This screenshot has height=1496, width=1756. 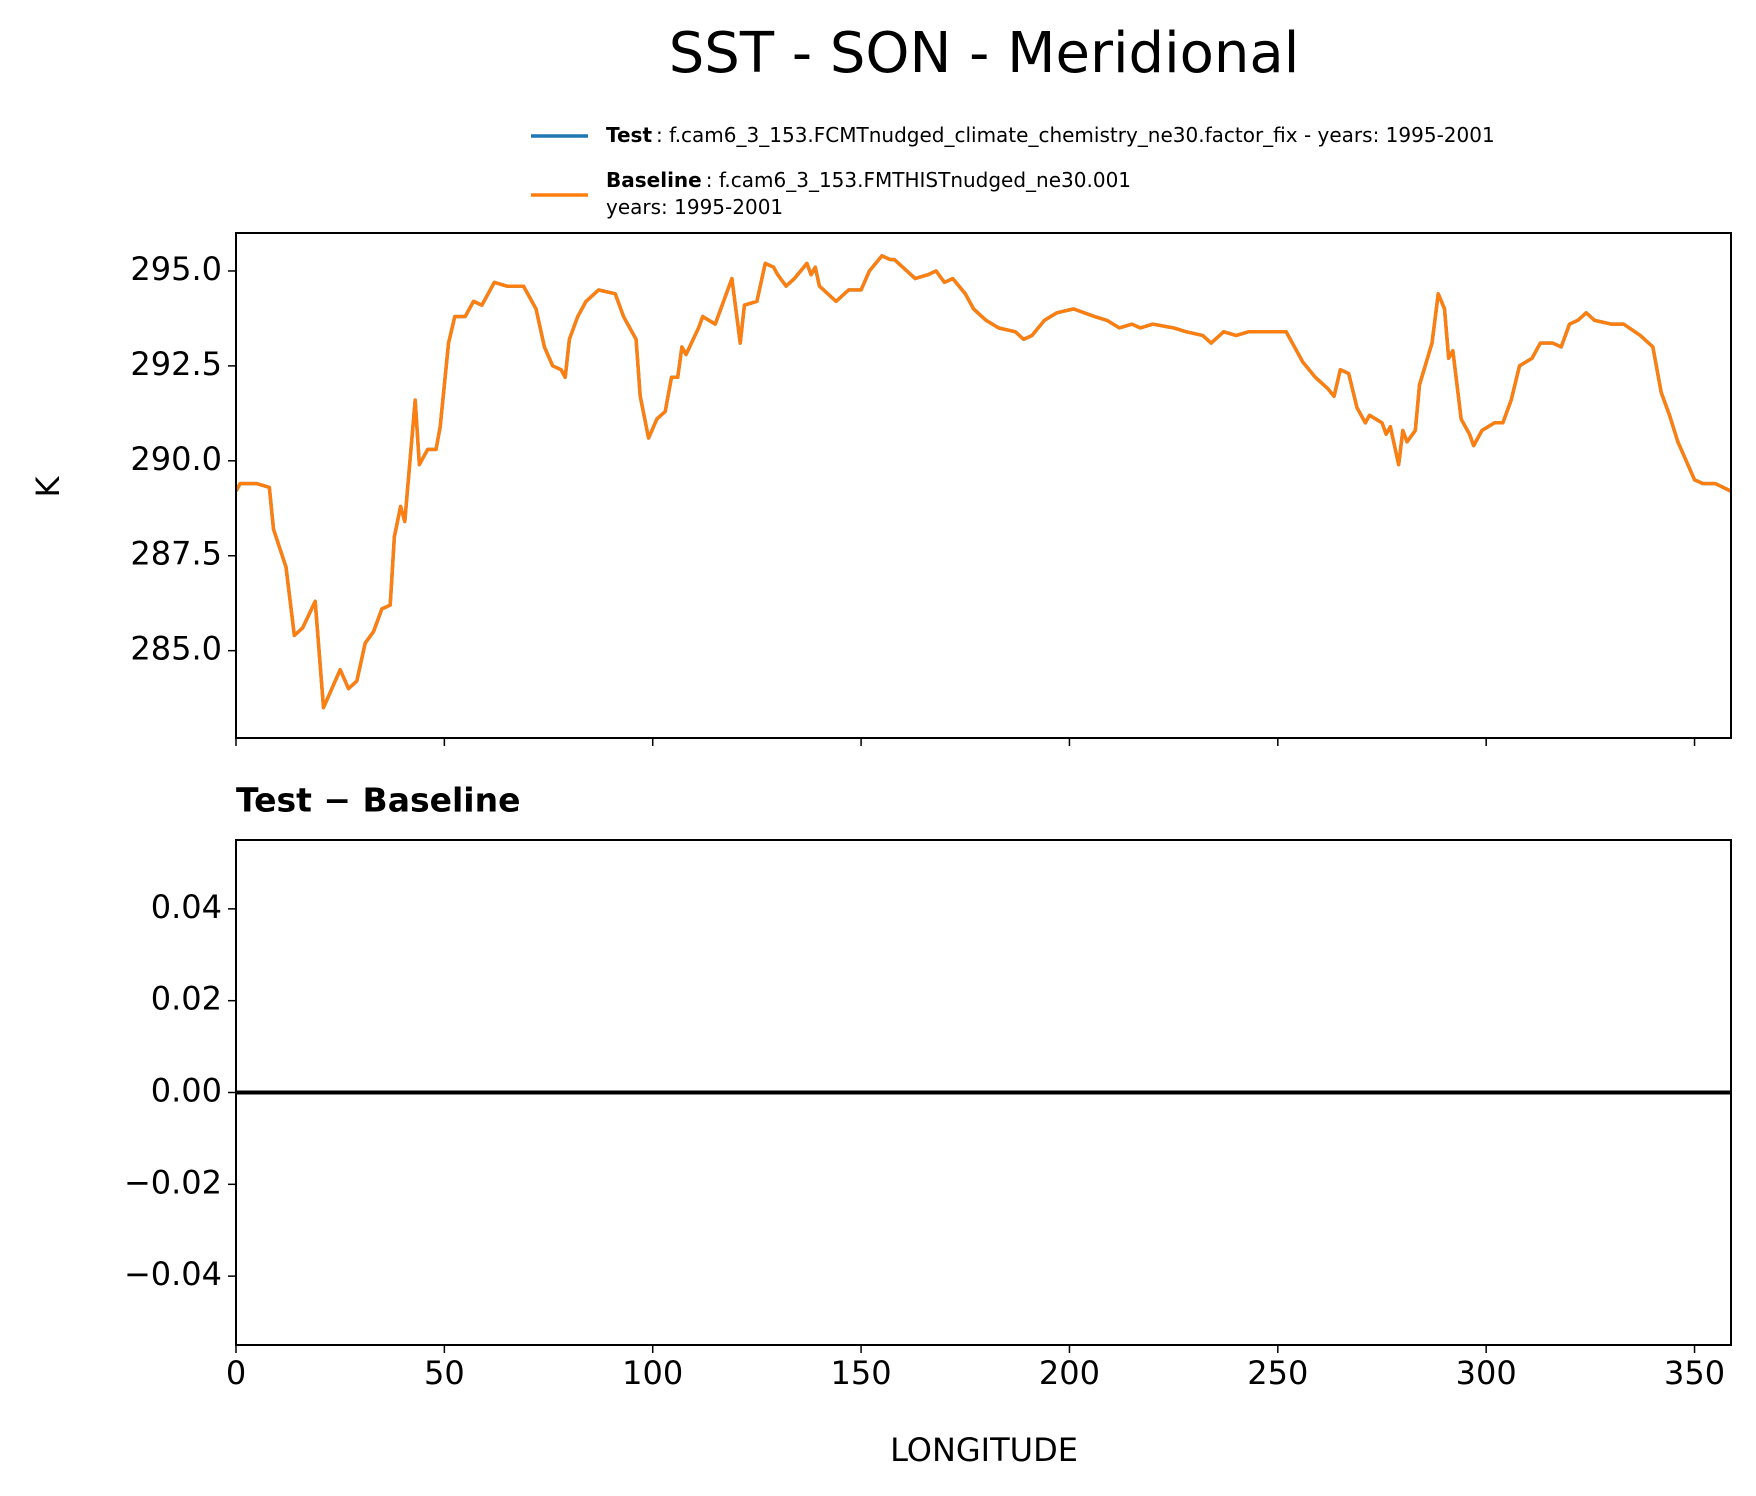 I want to click on x-tick-label: 150, so click(x=861, y=1373).